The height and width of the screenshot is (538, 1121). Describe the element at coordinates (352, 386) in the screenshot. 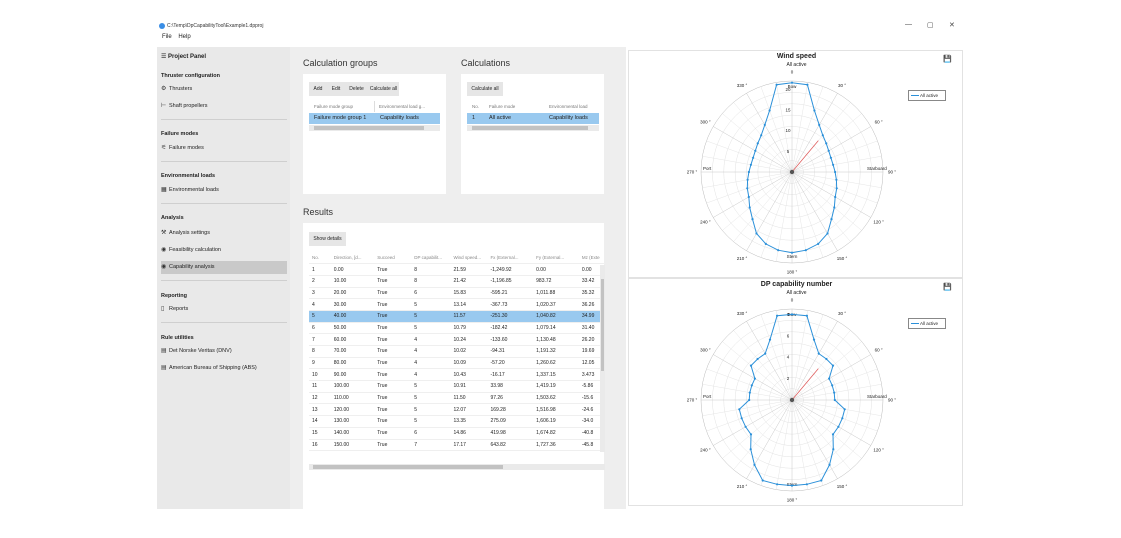

I see `table-cell: 100.00` at that location.